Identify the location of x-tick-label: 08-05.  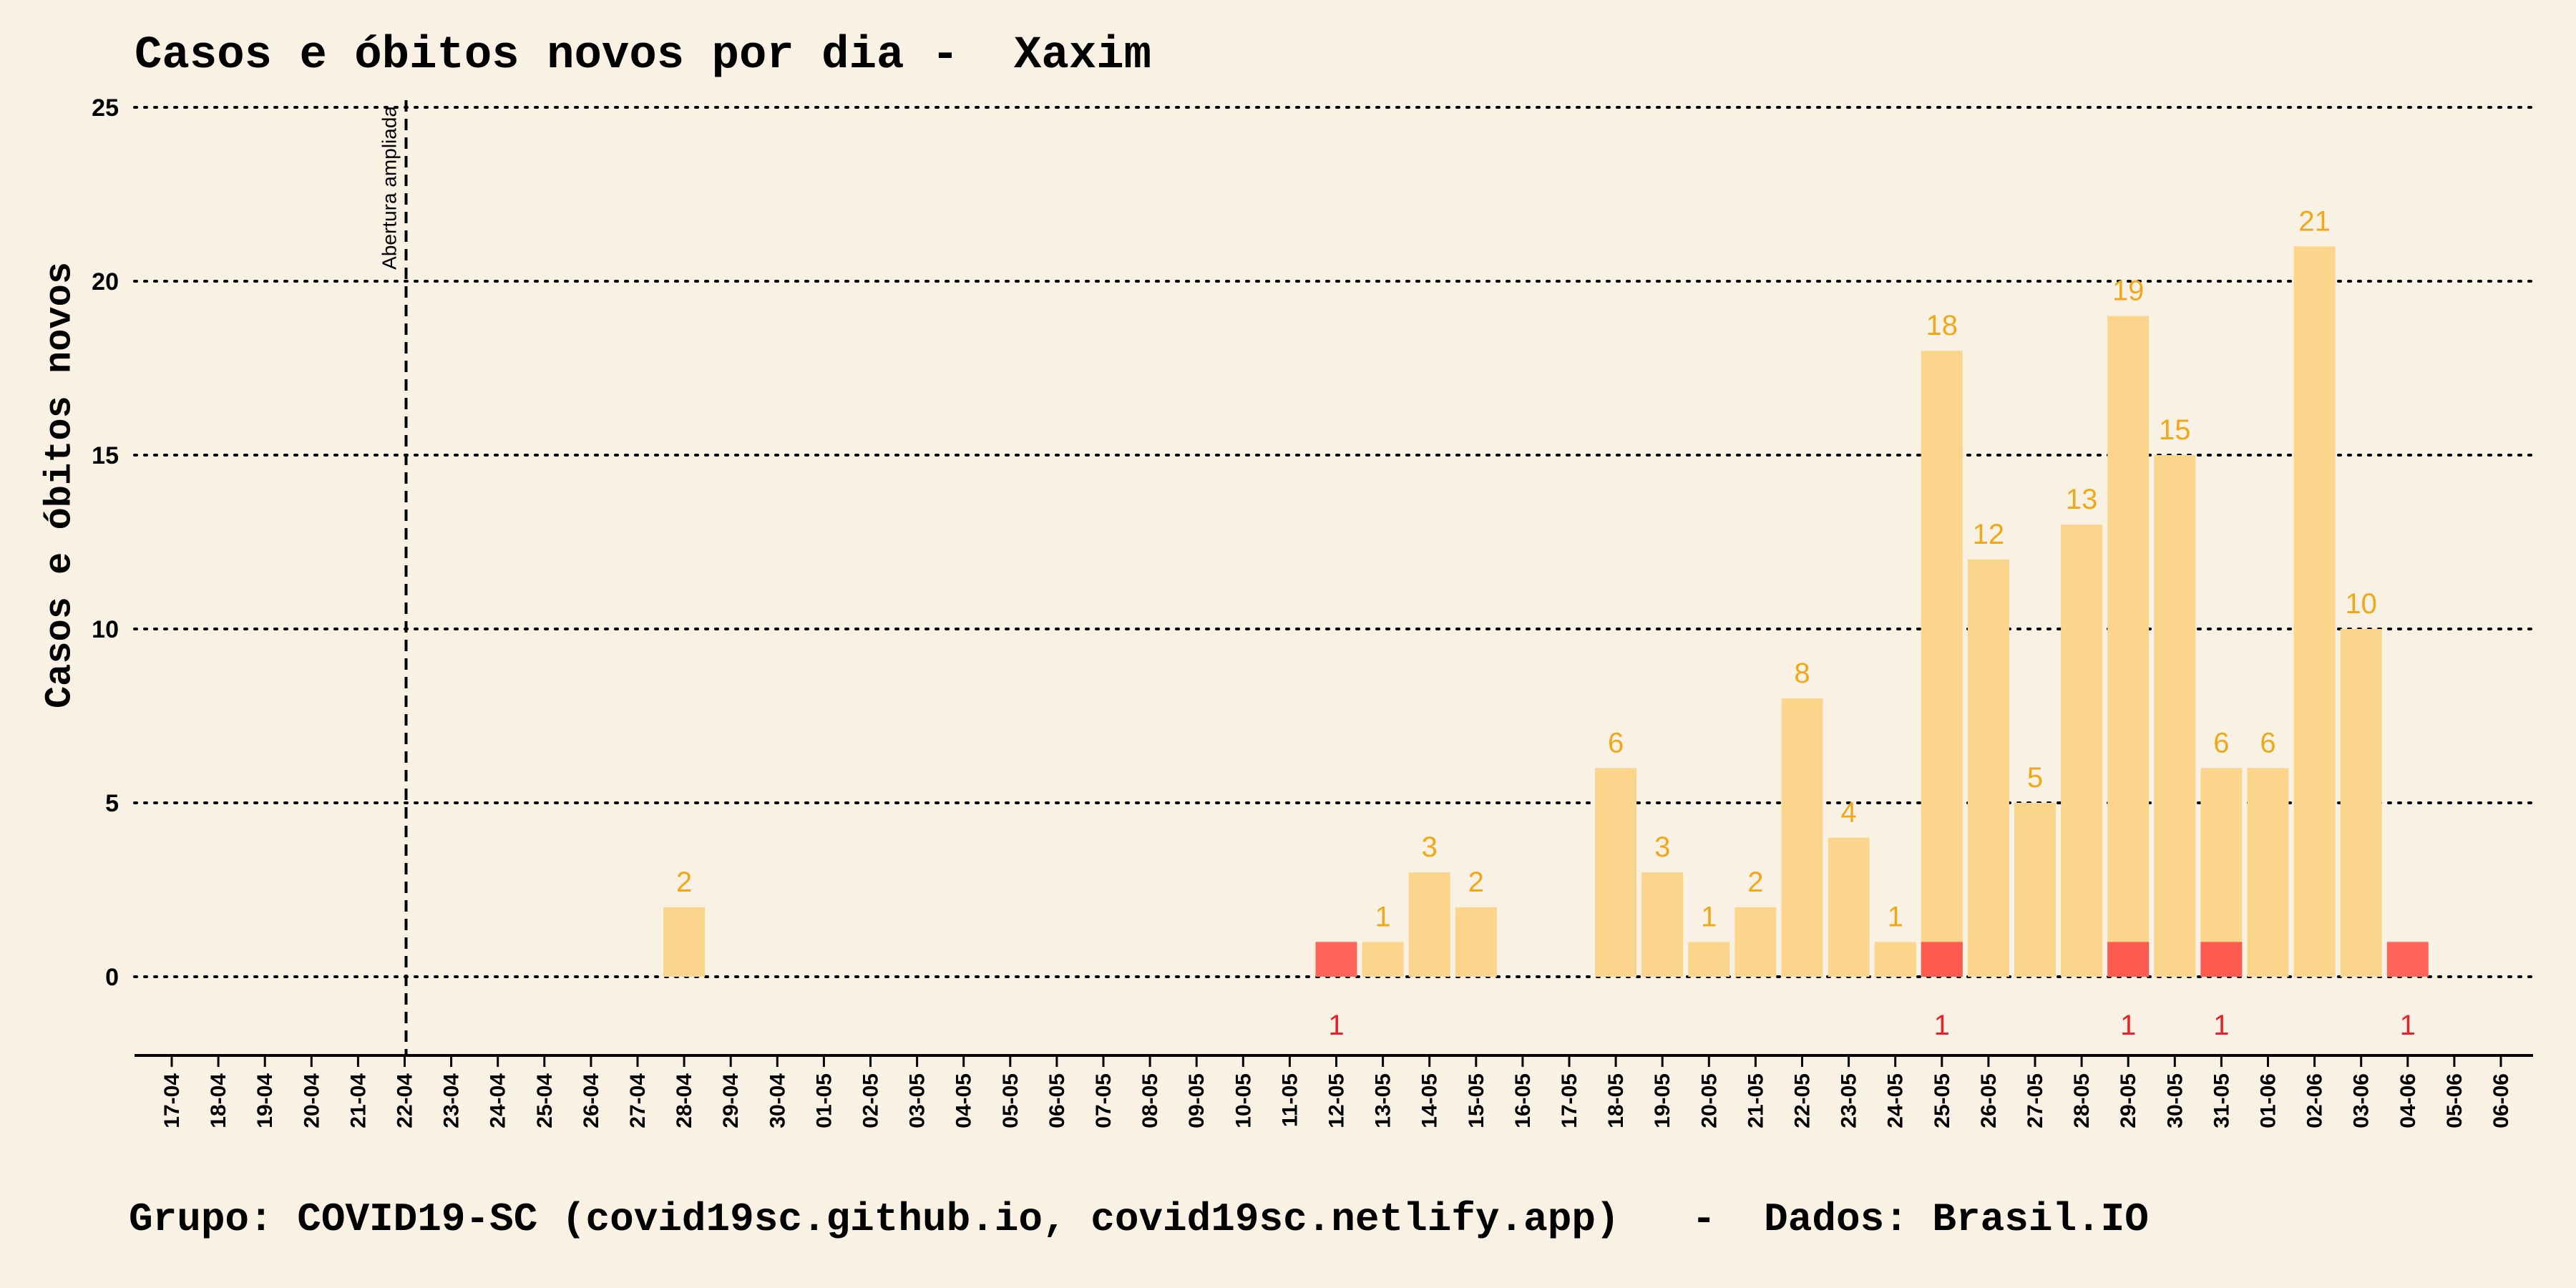
(1150, 1100).